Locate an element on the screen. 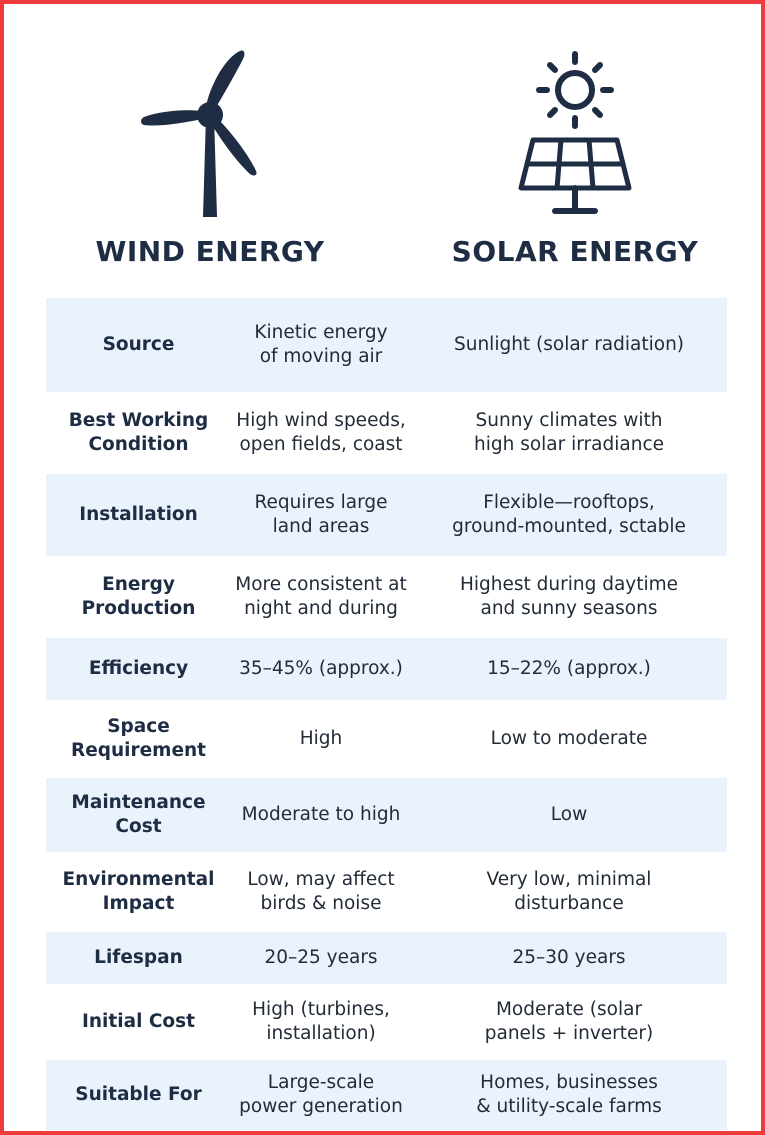  table-row: Space Requirement High Low to moderate is located at coordinates (386, 739).